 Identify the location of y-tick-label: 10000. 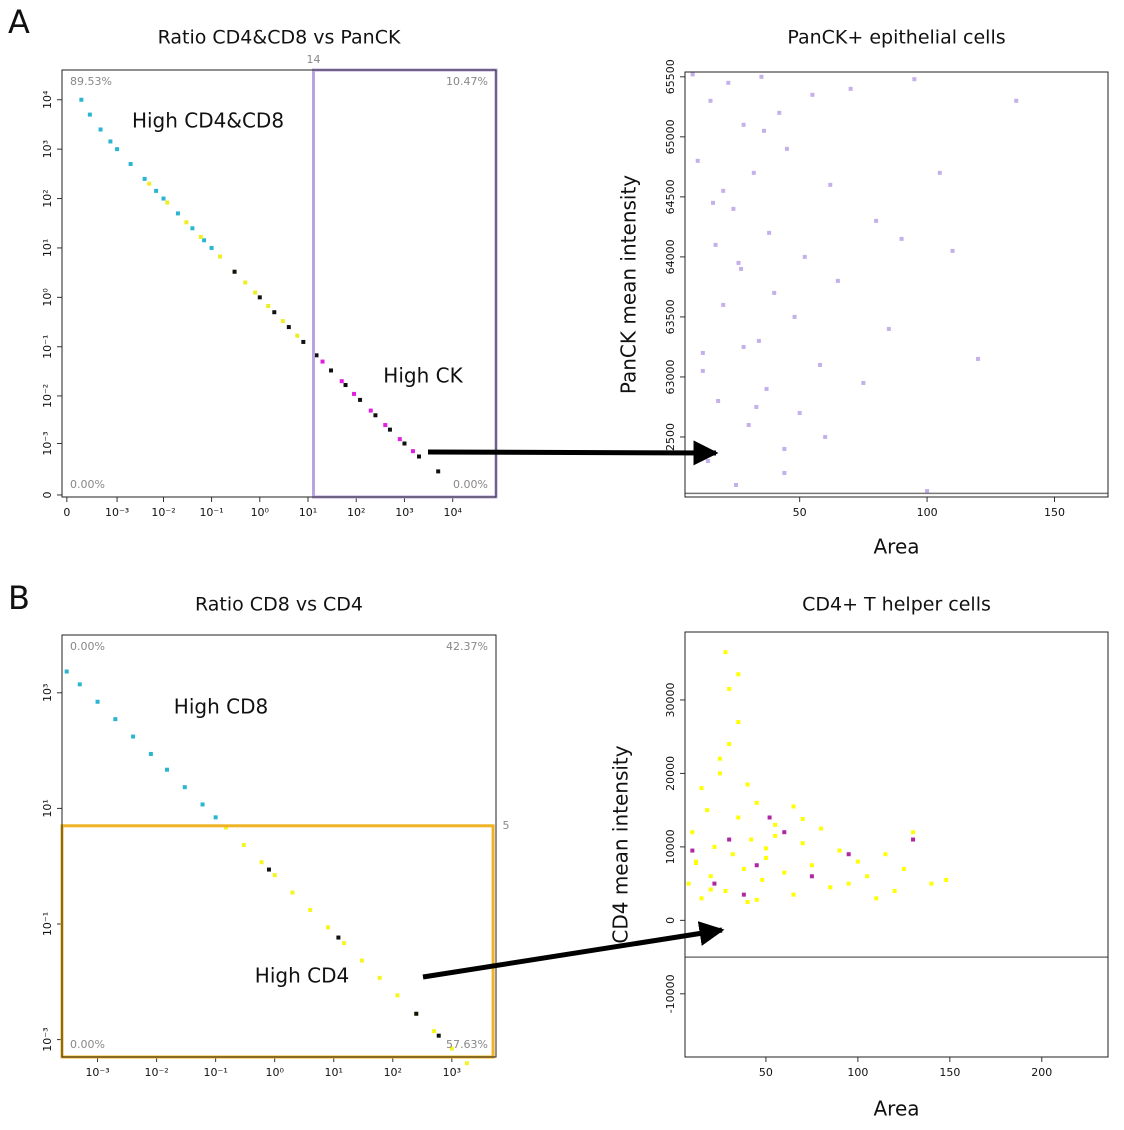
(670, 846).